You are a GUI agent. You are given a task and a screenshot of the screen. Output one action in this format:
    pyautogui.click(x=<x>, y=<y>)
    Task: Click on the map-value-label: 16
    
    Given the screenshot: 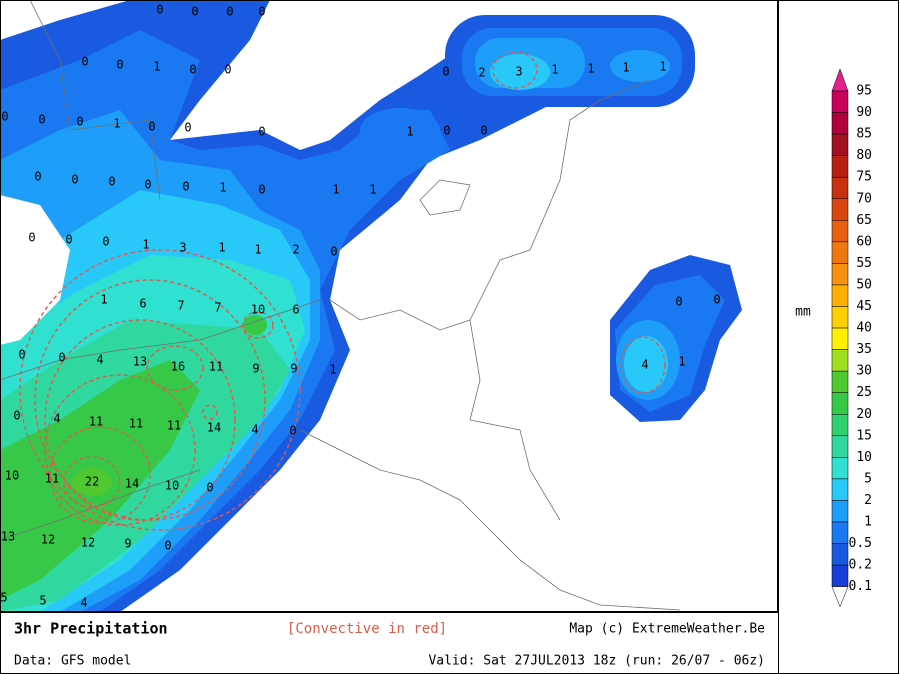 What is the action you would take?
    pyautogui.click(x=178, y=367)
    